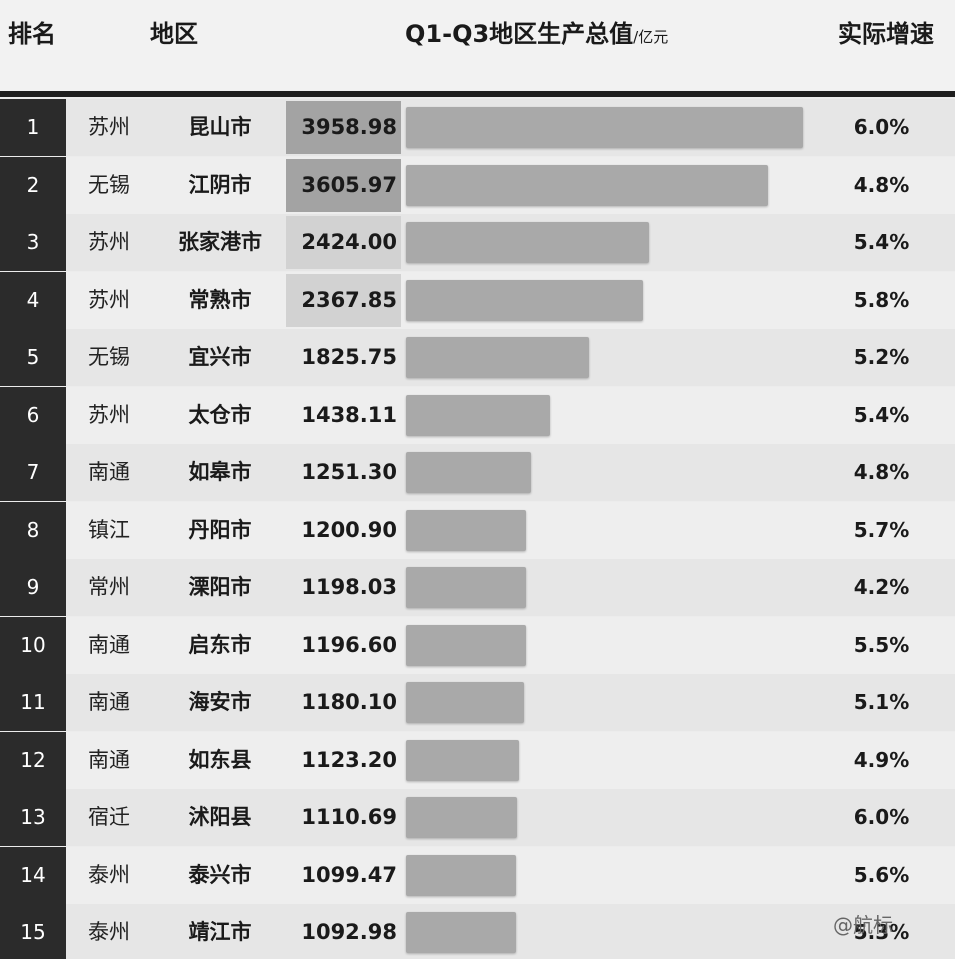 The height and width of the screenshot is (959, 955). Describe the element at coordinates (220, 184) in the screenshot. I see `region-cell: 江阴市` at that location.